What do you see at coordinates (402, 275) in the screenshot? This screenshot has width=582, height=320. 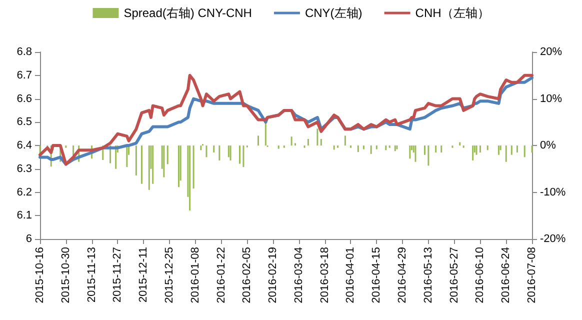 I see `x-tick-label: 2016-04-29` at bounding box center [402, 275].